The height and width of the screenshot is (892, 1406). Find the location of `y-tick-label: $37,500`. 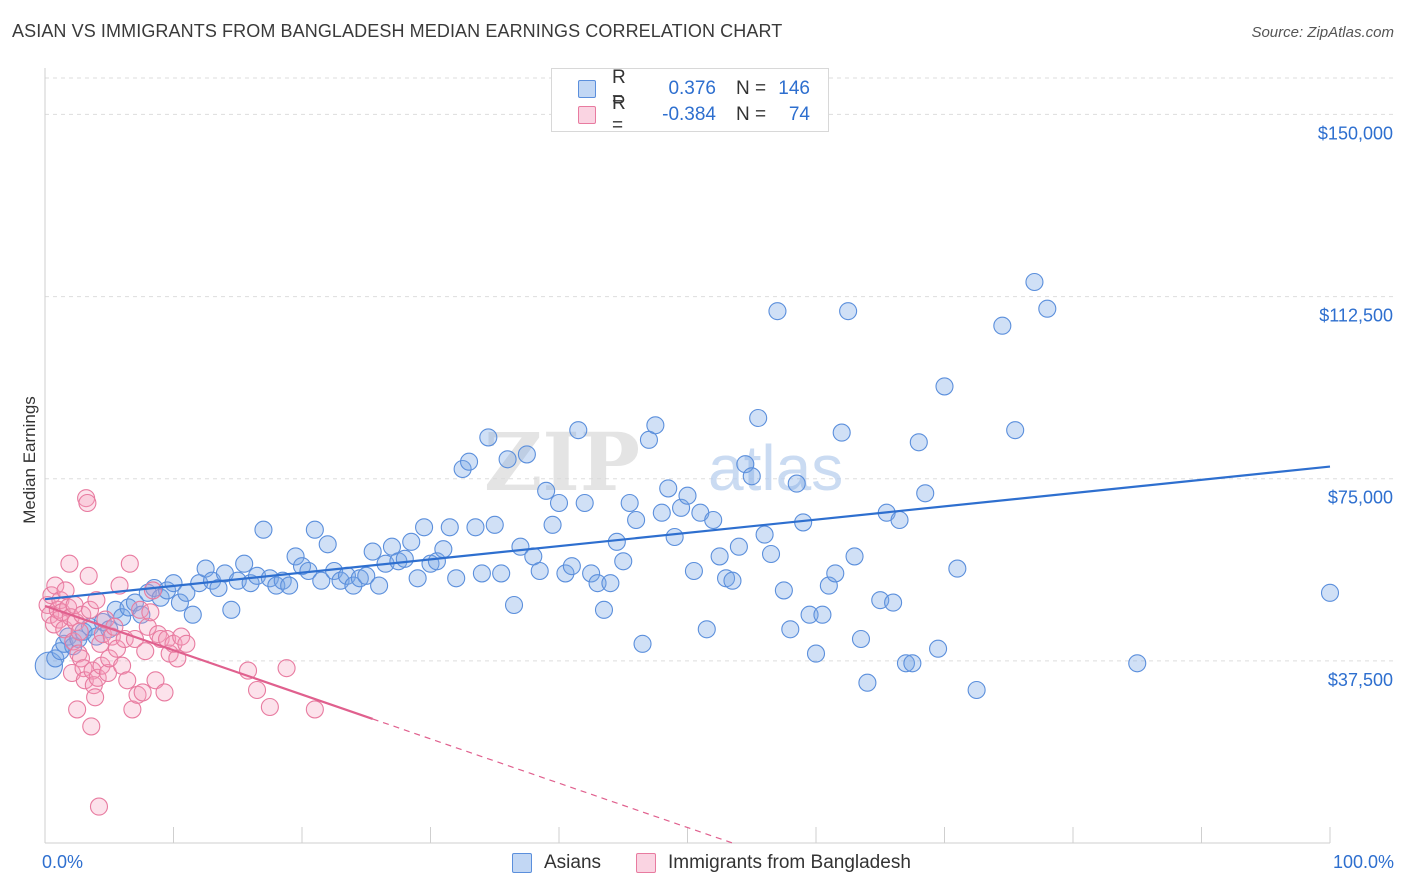

y-tick-label: $37,500 is located at coordinates (1360, 680).